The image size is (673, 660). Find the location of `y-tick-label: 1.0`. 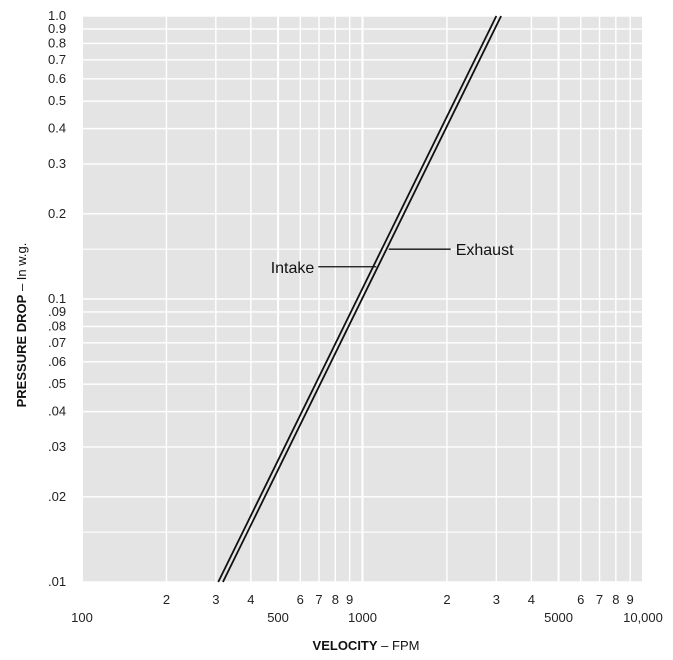

y-tick-label: 1.0 is located at coordinates (57, 15).